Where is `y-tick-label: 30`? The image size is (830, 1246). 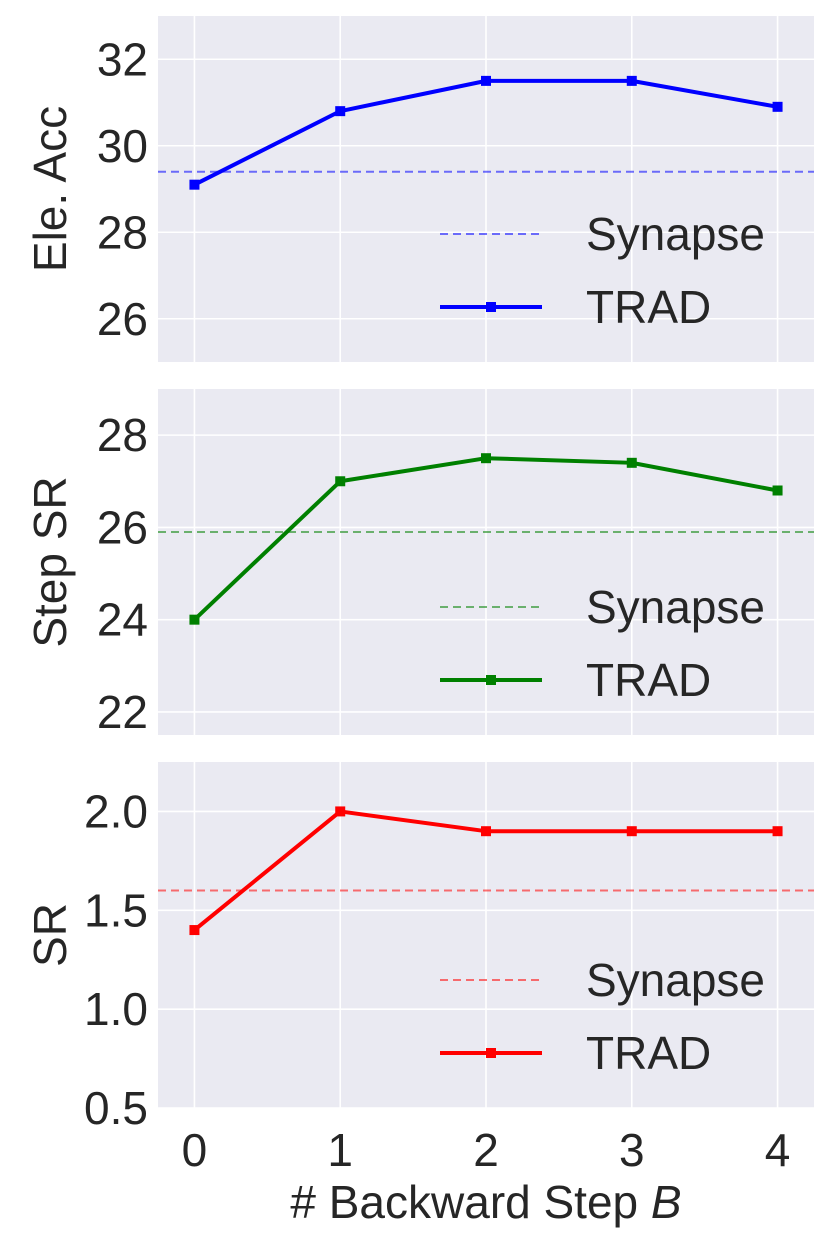
y-tick-label: 30 is located at coordinates (122, 146).